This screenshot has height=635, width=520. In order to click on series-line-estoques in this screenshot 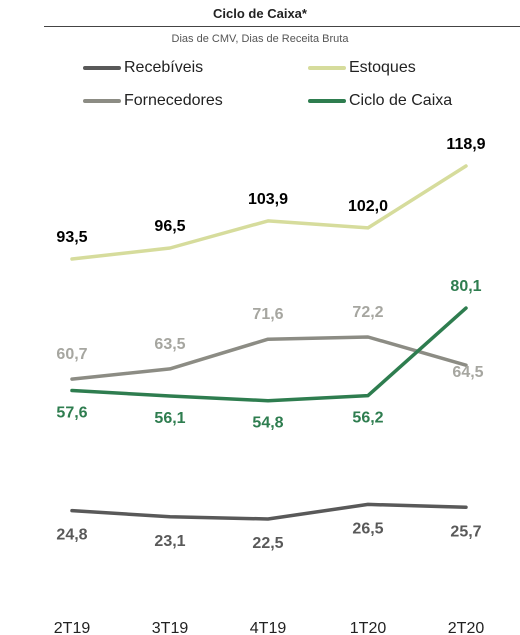, I will do `click(269, 212)`.